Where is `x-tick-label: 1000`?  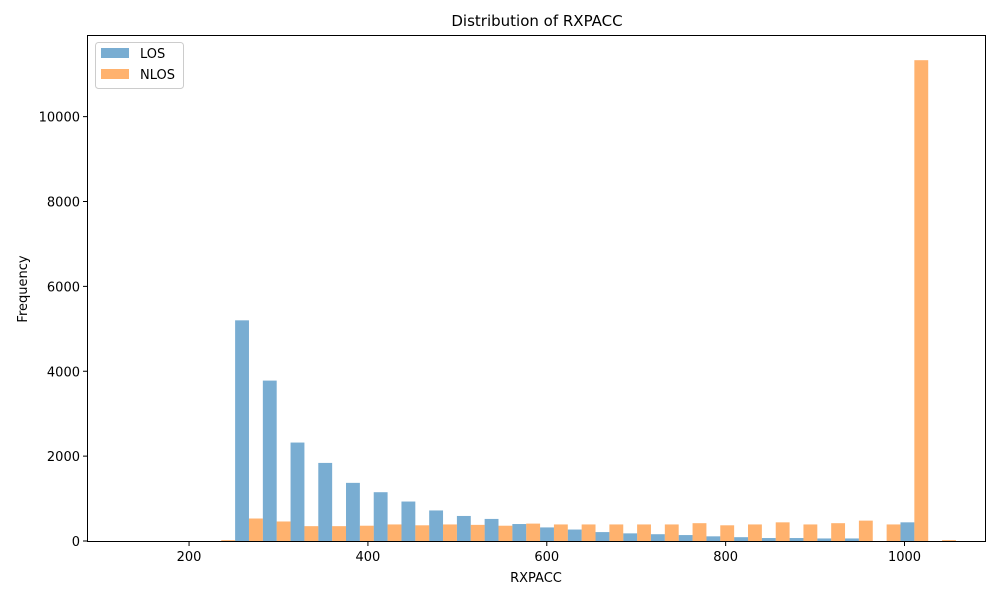
x-tick-label: 1000 is located at coordinates (904, 557).